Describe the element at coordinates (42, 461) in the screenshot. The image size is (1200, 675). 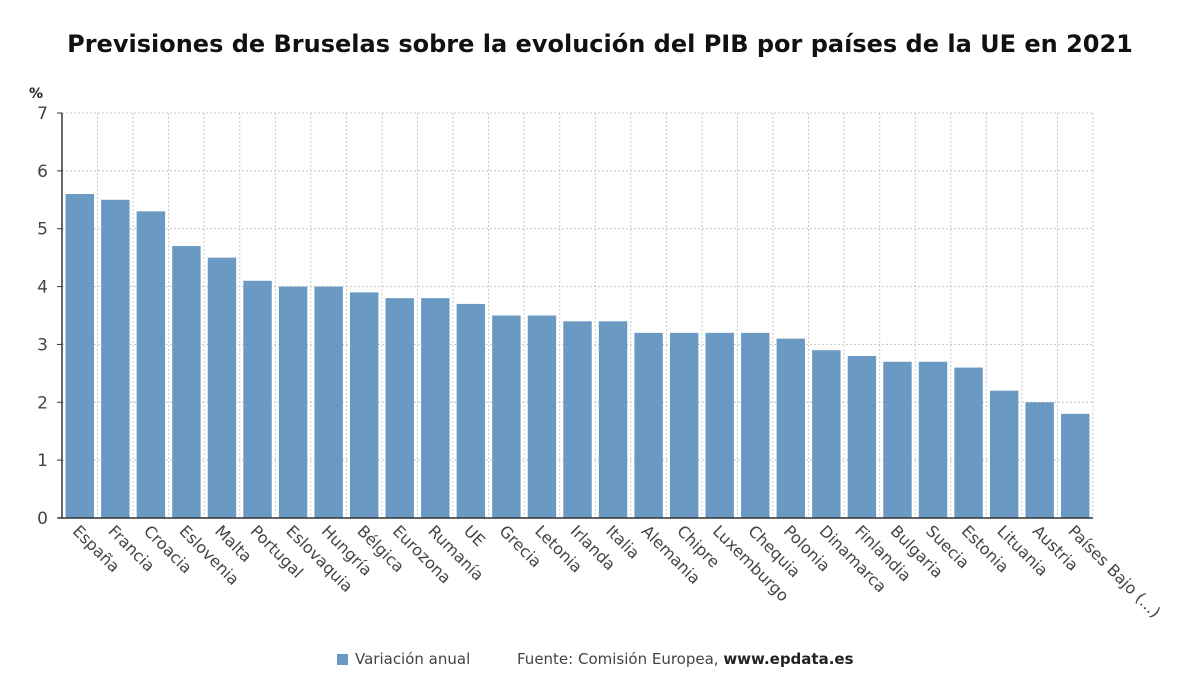
I see `y-tick-label: 1` at that location.